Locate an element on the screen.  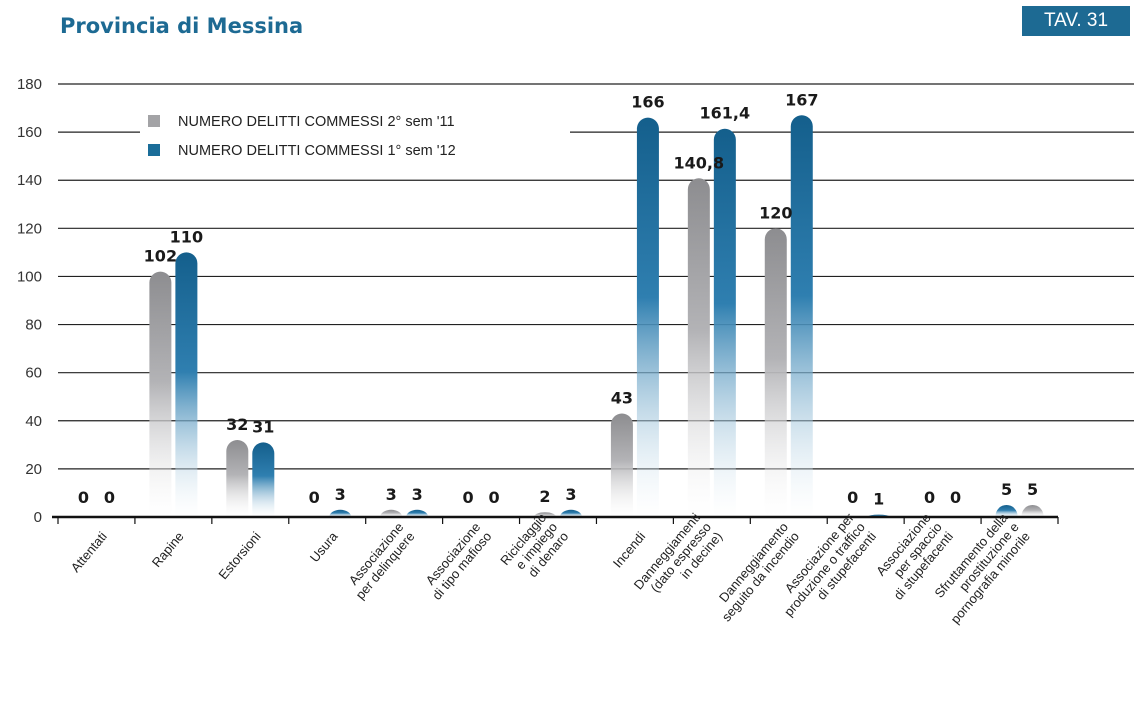
y-tick-label: 60 is located at coordinates (33, 373).